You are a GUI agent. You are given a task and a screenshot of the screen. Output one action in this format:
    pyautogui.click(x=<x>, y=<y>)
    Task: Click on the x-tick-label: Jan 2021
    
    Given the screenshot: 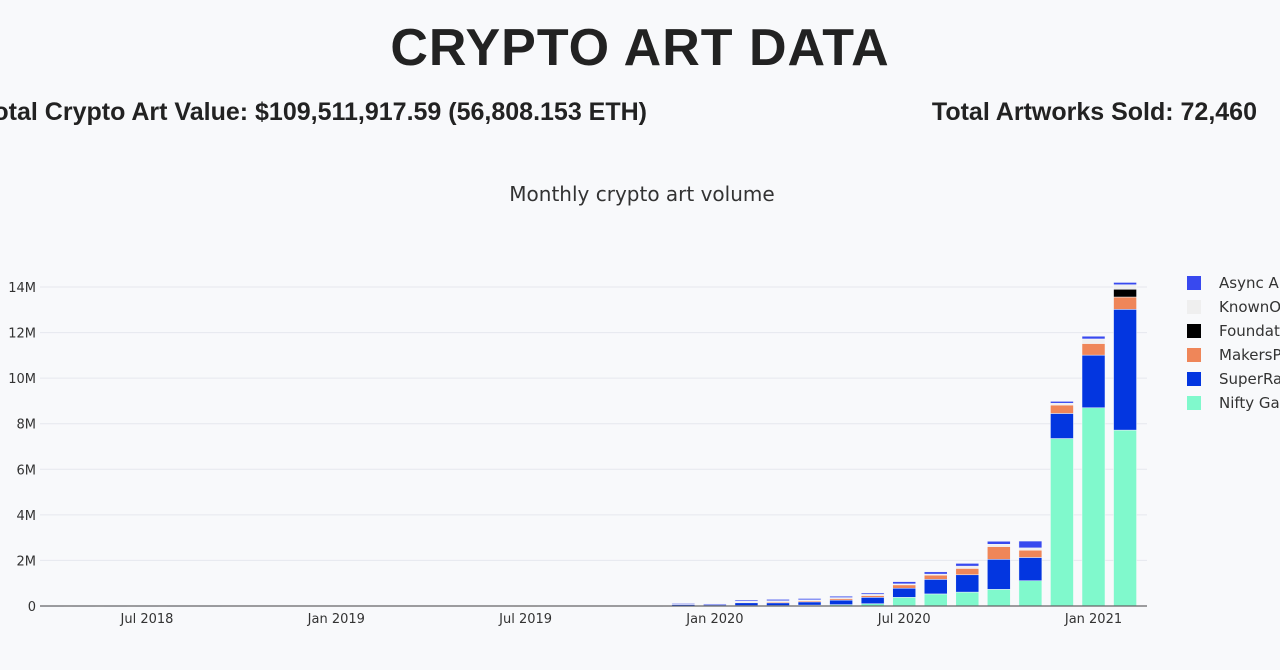 What is the action you would take?
    pyautogui.click(x=1093, y=619)
    